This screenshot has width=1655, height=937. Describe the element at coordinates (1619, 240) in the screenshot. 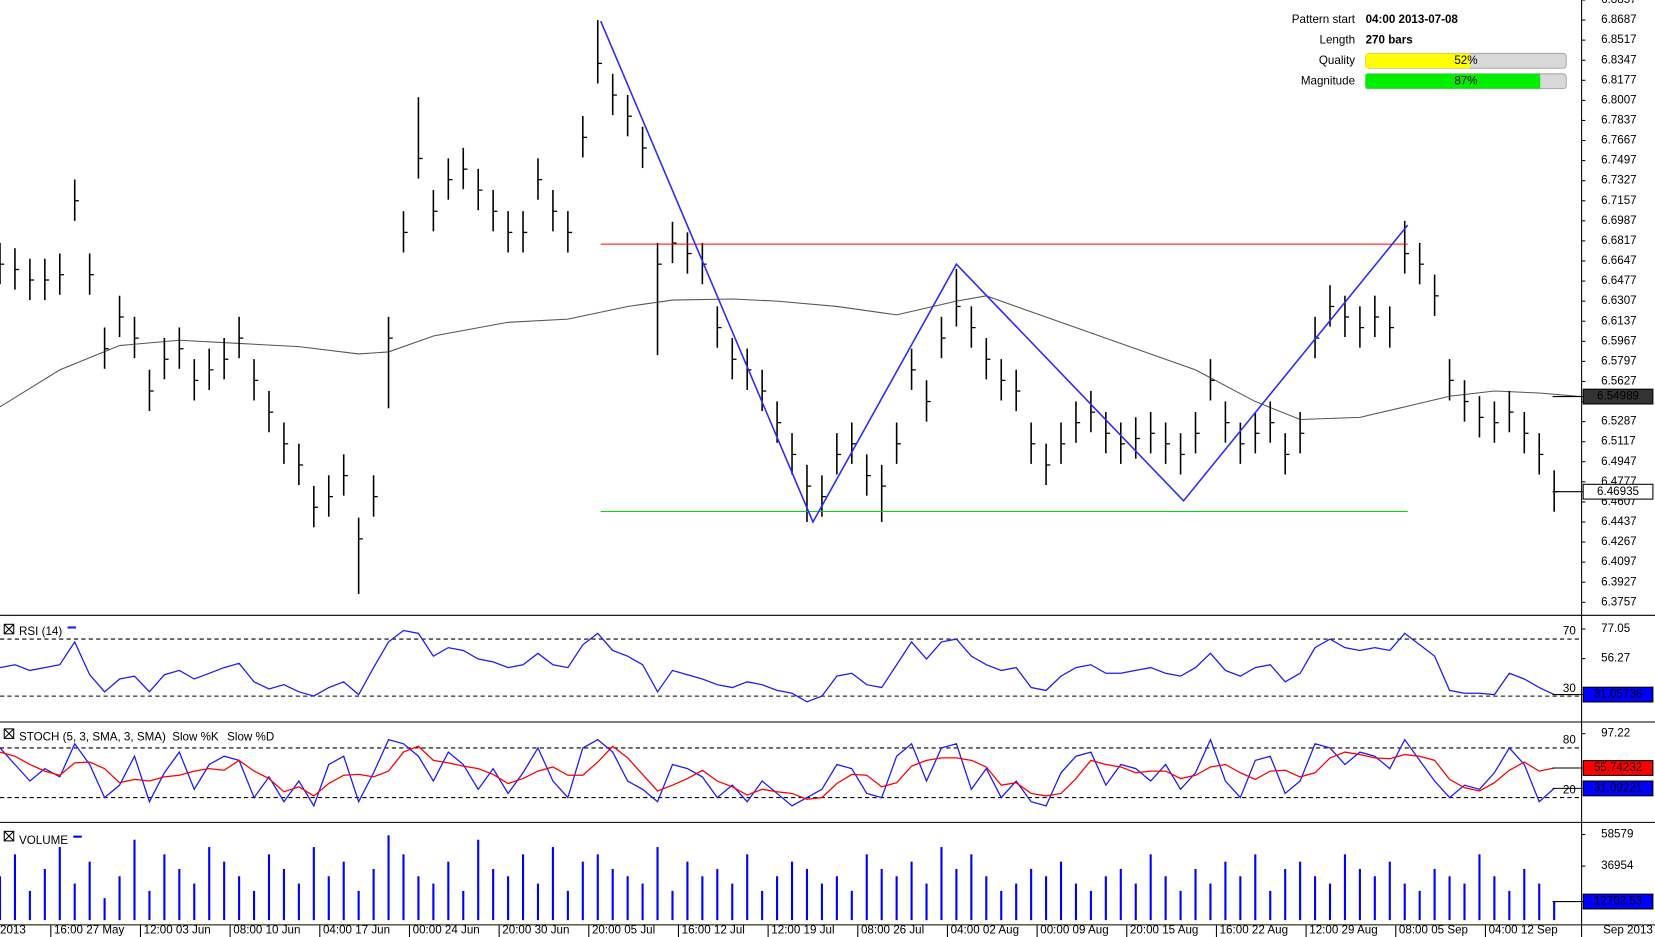

I see `y-tick-label: 6.6817` at that location.